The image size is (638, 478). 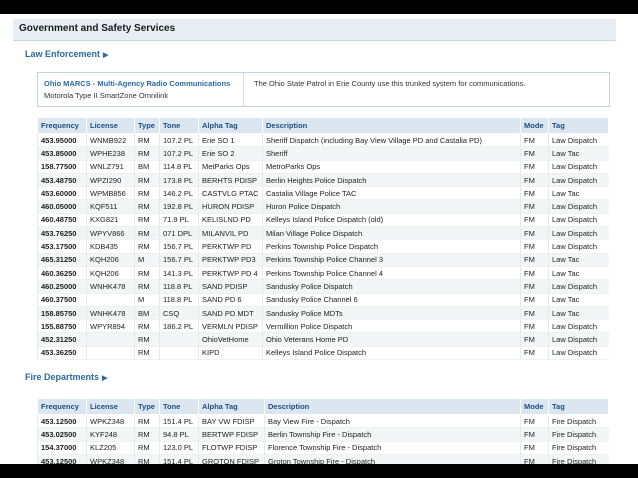 I want to click on cell-frequency: 158.85750, so click(x=62, y=313).